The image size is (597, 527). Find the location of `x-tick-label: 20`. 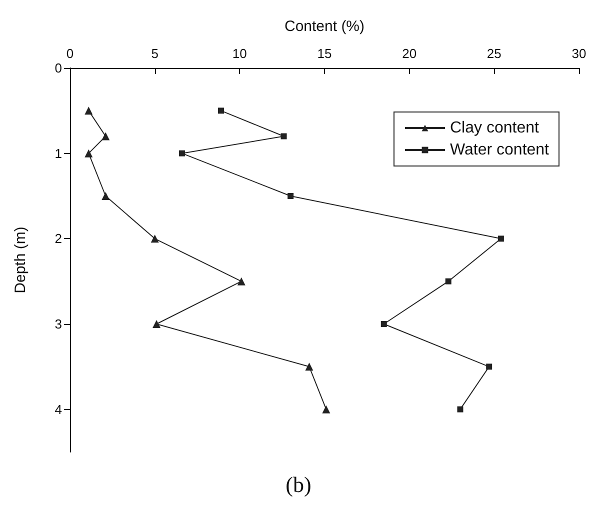

x-tick-label: 20 is located at coordinates (409, 53).